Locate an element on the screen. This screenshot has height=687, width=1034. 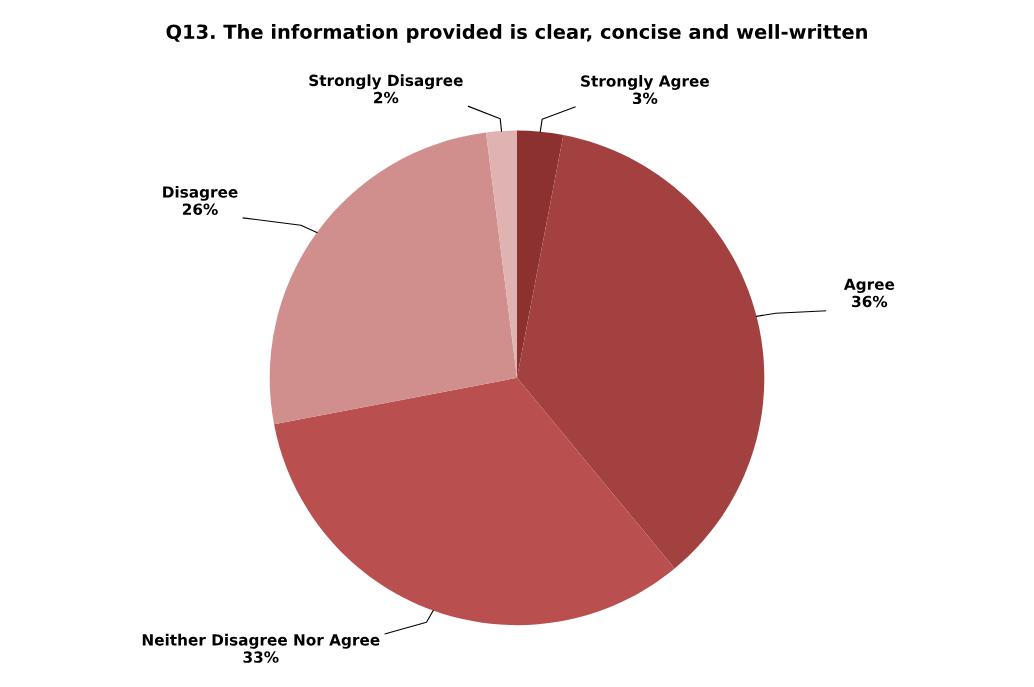
slice-label: Strongly Agree is located at coordinates (645, 82).